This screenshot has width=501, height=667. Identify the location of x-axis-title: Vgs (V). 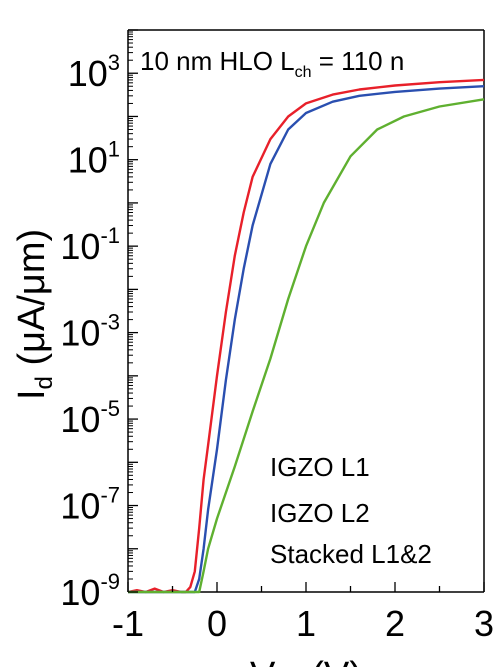
(306, 661).